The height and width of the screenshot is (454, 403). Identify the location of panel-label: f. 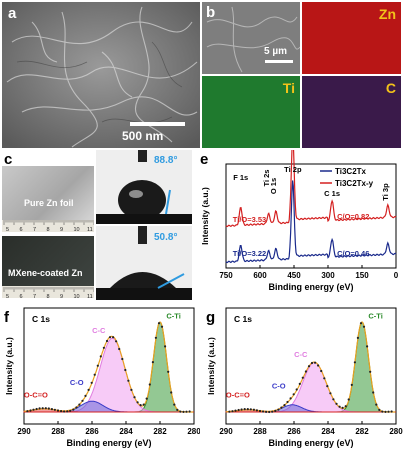
(7, 317).